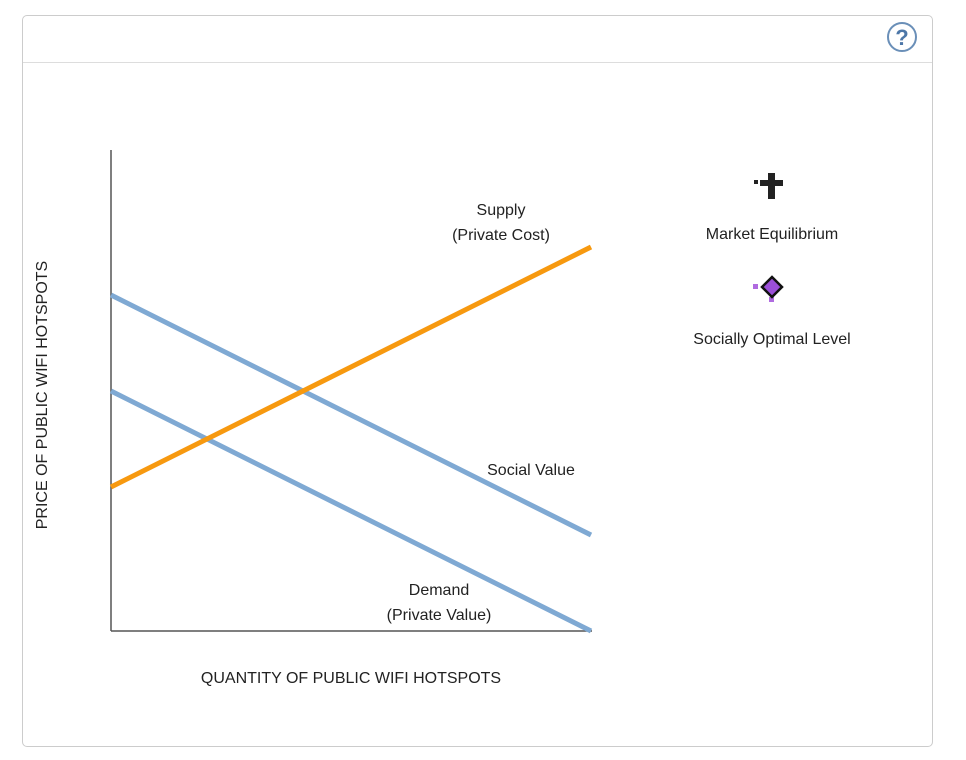  I want to click on series-label: Supply (Private Cost), so click(501, 223).